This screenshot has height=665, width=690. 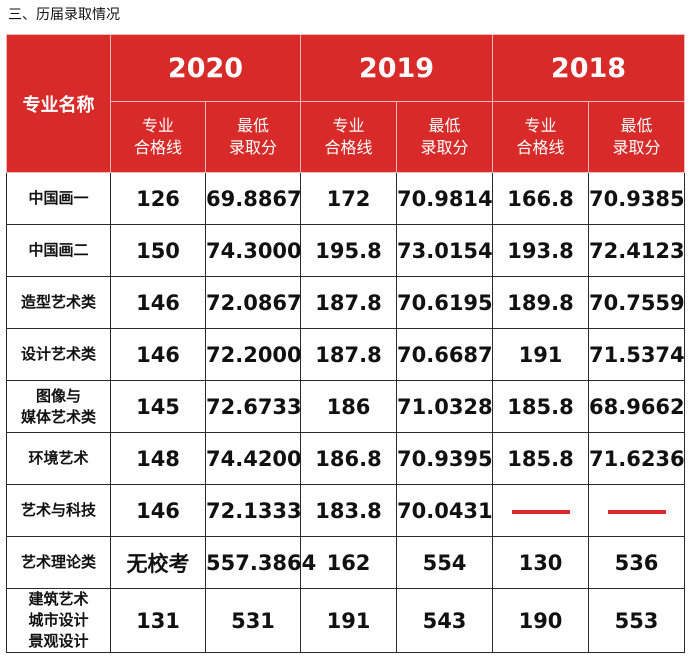 What do you see at coordinates (636, 354) in the screenshot?
I see `min-score-cell: 71.5374` at bounding box center [636, 354].